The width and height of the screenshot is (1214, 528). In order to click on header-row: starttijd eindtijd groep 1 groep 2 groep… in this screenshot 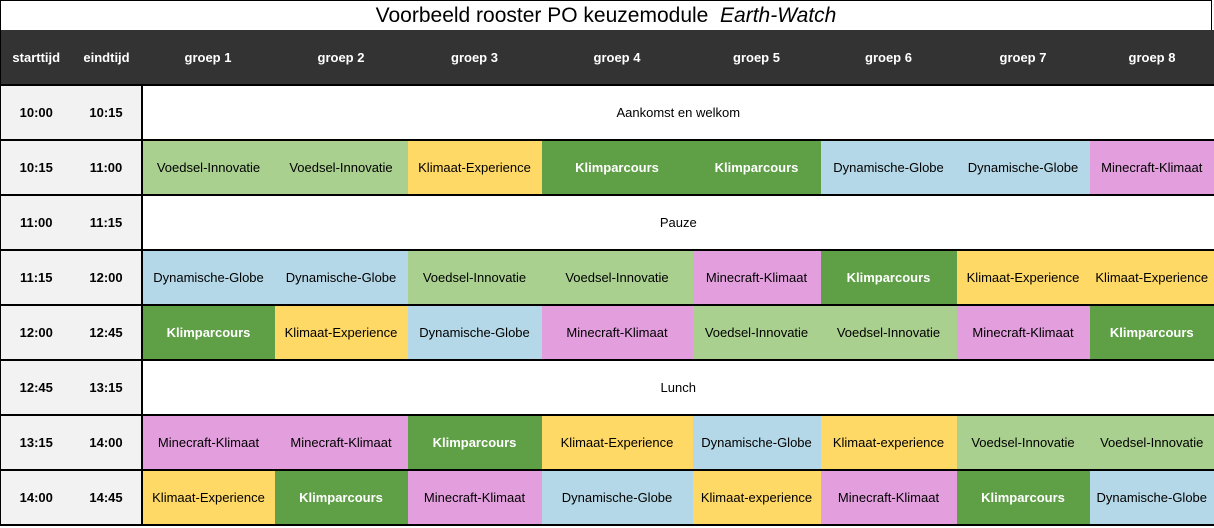, I will do `click(607, 58)`.